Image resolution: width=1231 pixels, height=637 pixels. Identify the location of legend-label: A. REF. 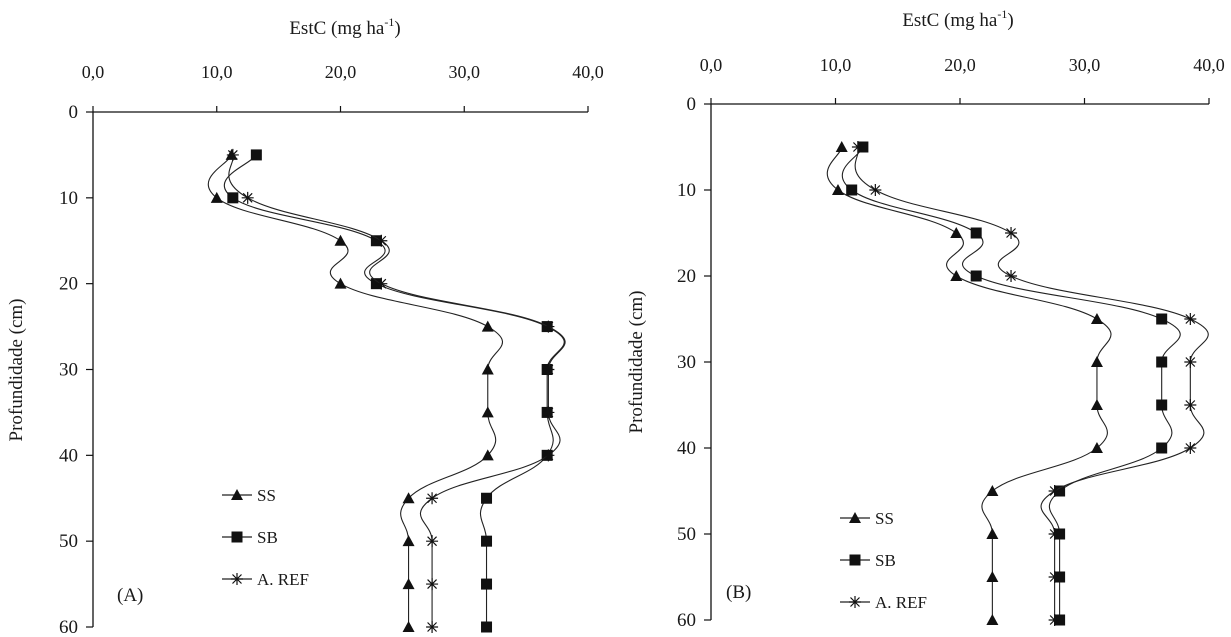
(283, 579).